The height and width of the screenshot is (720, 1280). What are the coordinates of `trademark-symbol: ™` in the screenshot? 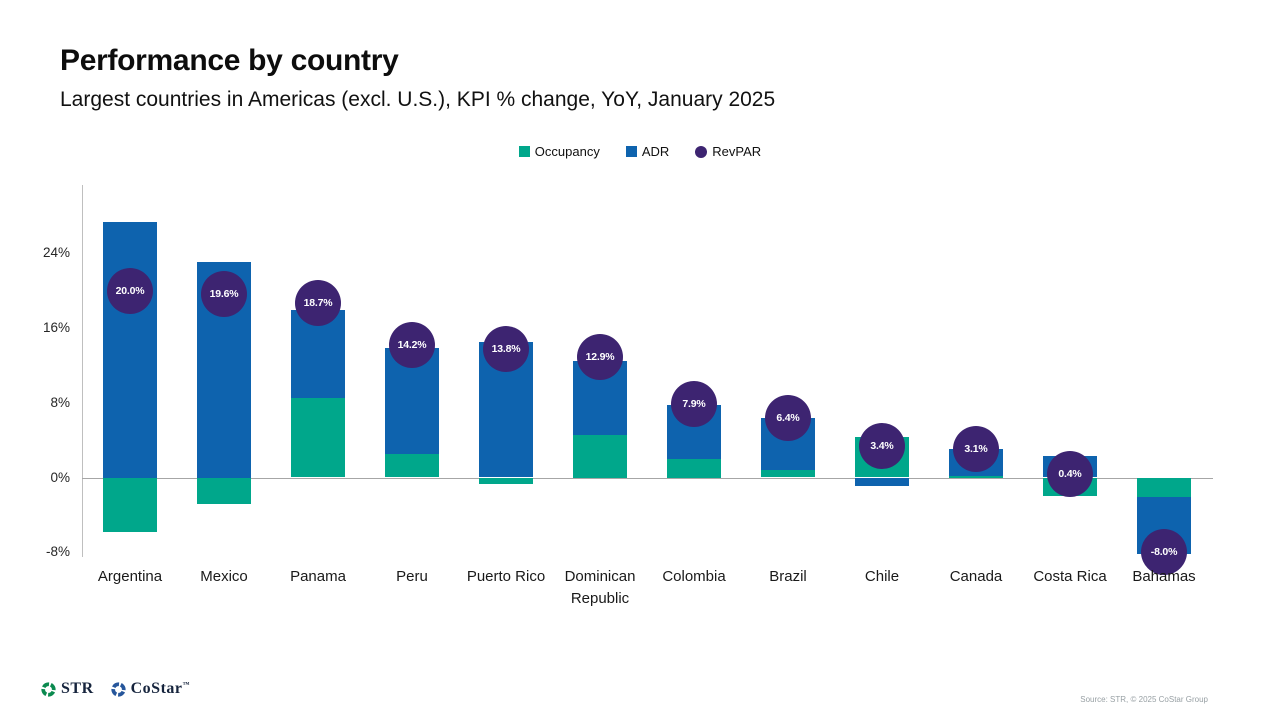 It's located at (186, 684).